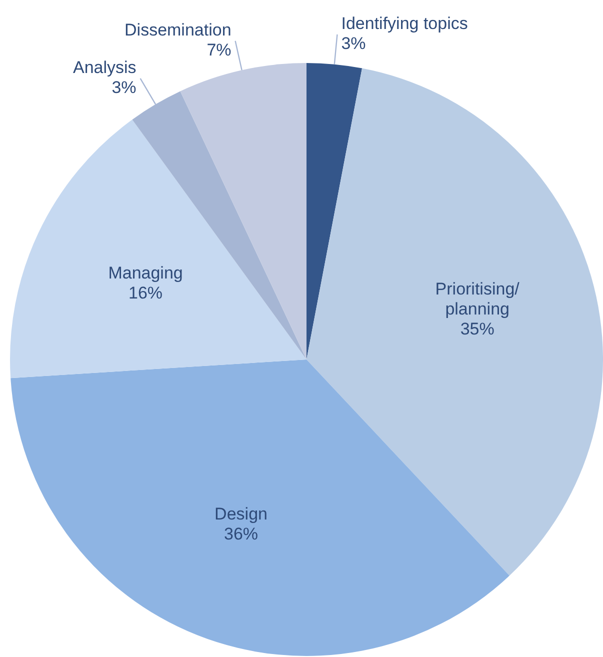 Image resolution: width=603 pixels, height=657 pixels. What do you see at coordinates (145, 272) in the screenshot?
I see `slice-label: Managing` at bounding box center [145, 272].